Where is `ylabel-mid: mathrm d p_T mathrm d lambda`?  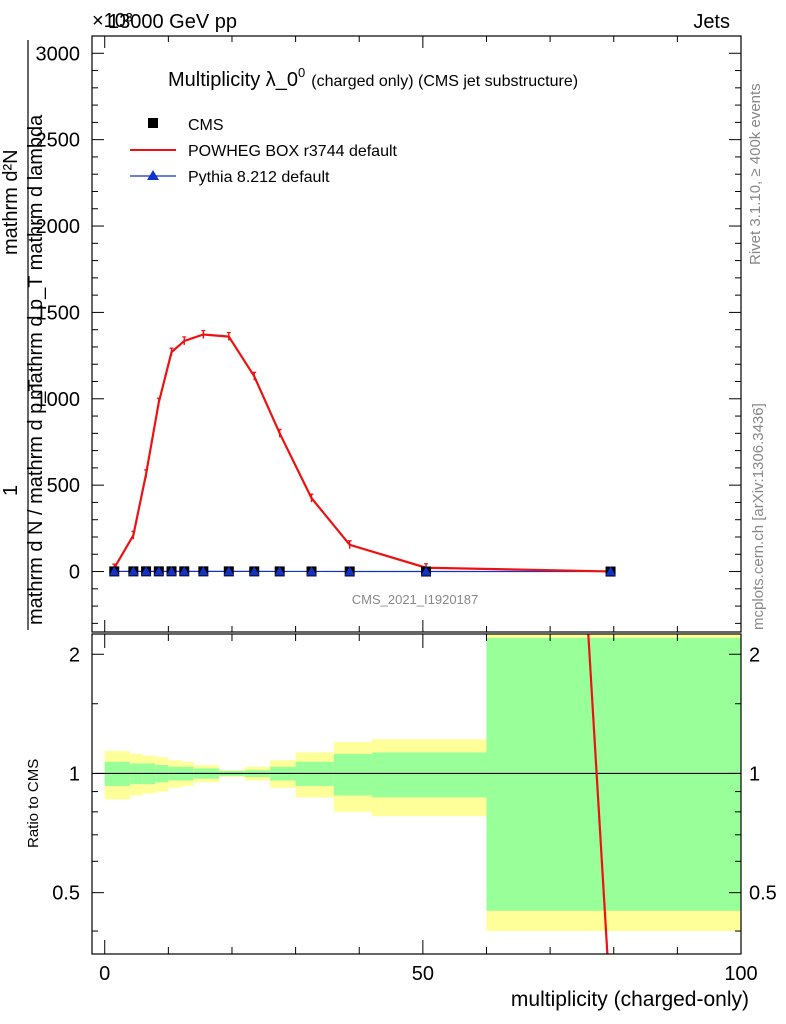
ylabel-mid: mathrm d p_T mathrm d lambda is located at coordinates (36, 257).